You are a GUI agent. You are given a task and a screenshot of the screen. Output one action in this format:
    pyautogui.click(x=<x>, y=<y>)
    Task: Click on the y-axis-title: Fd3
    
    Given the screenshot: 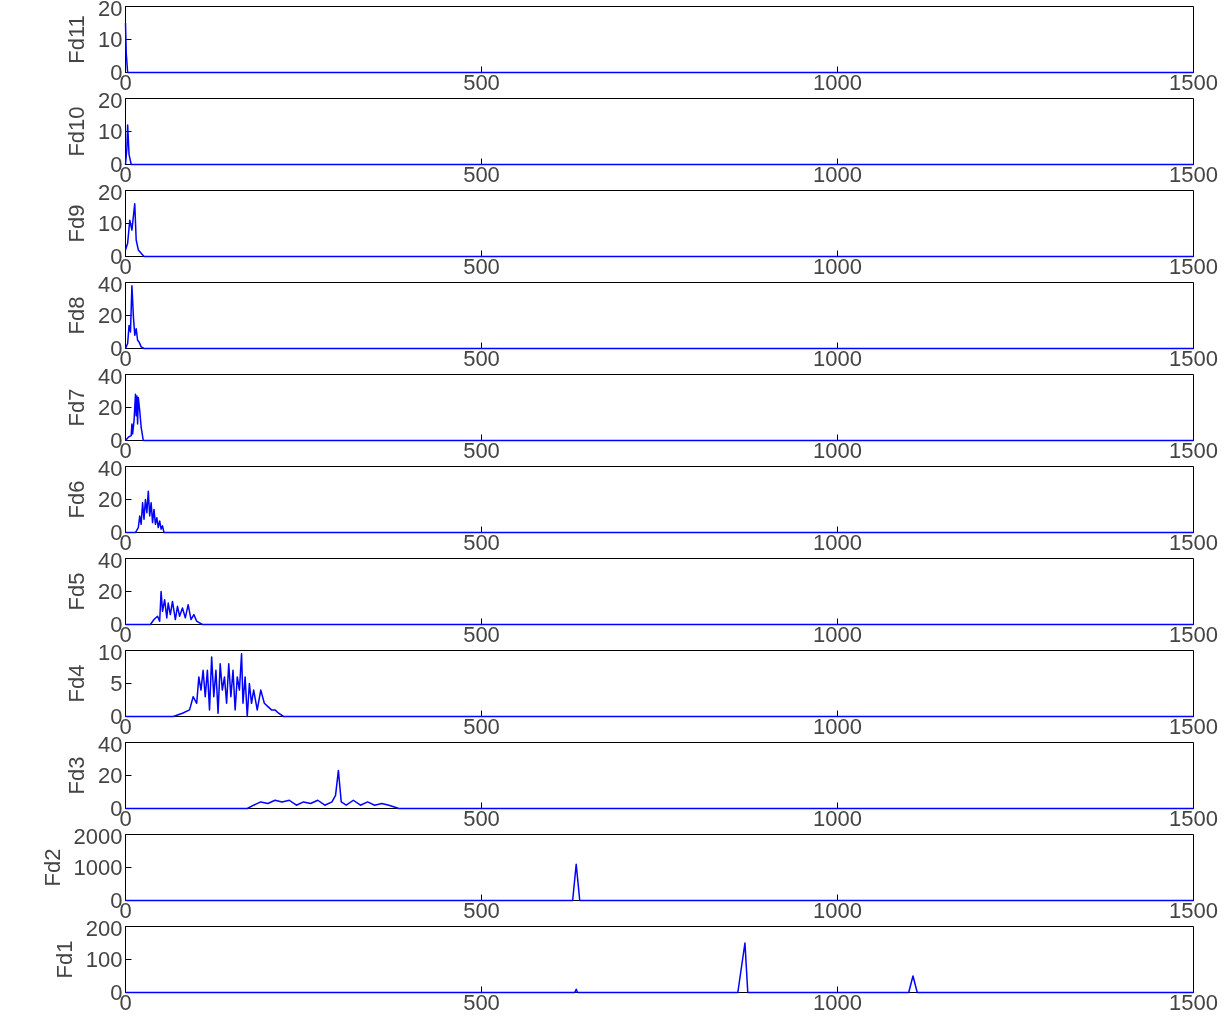 What is the action you would take?
    pyautogui.click(x=77, y=775)
    